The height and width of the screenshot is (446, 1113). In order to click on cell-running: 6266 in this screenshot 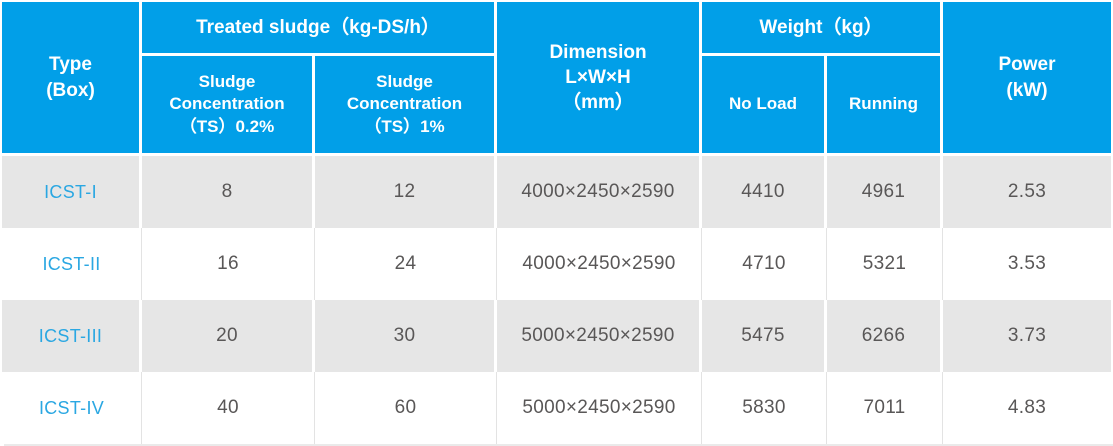, I will do `click(885, 336)`.